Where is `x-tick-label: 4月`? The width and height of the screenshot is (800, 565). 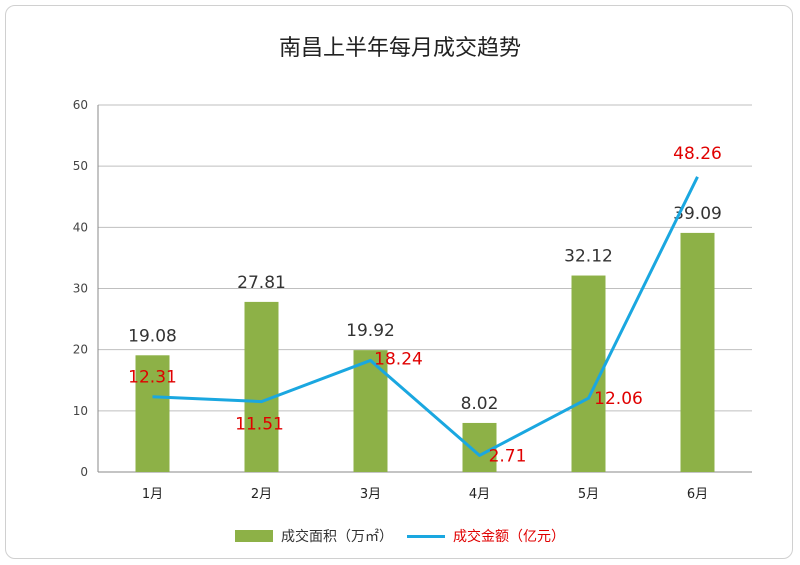
x-tick-label: 4月 is located at coordinates (479, 494).